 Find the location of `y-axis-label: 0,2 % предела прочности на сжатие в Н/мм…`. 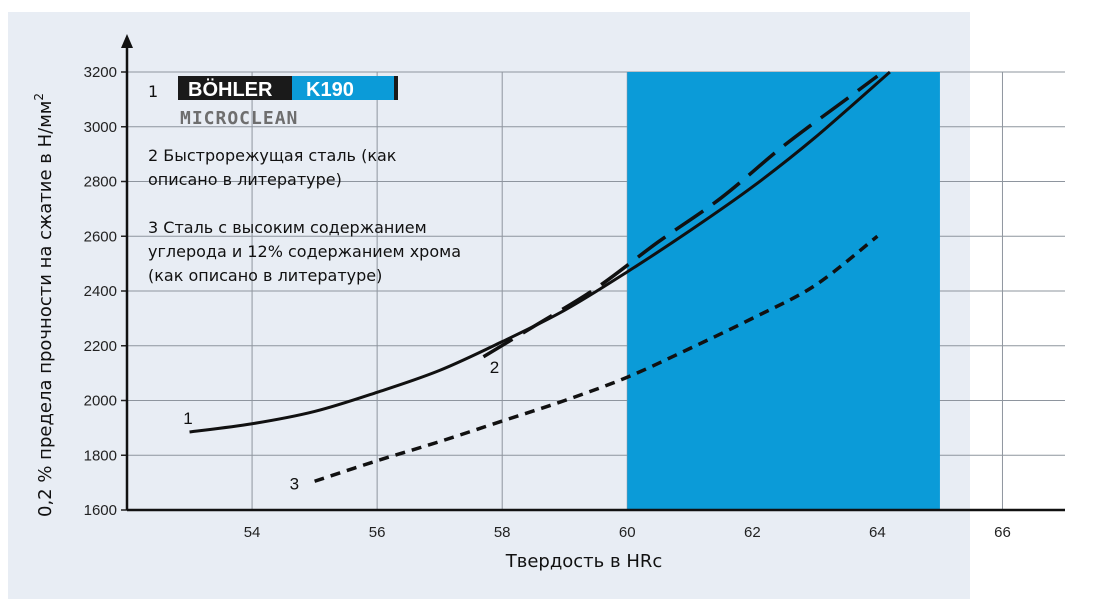

y-axis-label: 0,2 % предела прочности на сжатие в Н/мм… is located at coordinates (44, 305).